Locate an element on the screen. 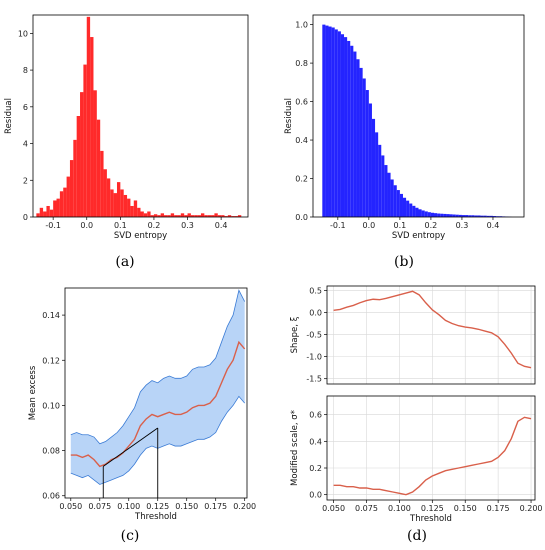  x-tick-label: 0.4 is located at coordinates (221, 225).